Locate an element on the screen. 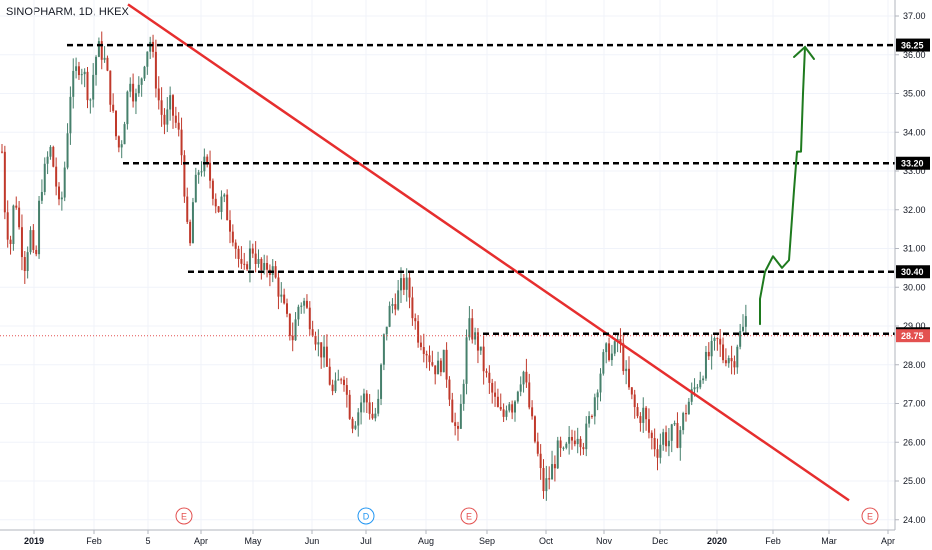  time-tick-label: Oct is located at coordinates (546, 541).